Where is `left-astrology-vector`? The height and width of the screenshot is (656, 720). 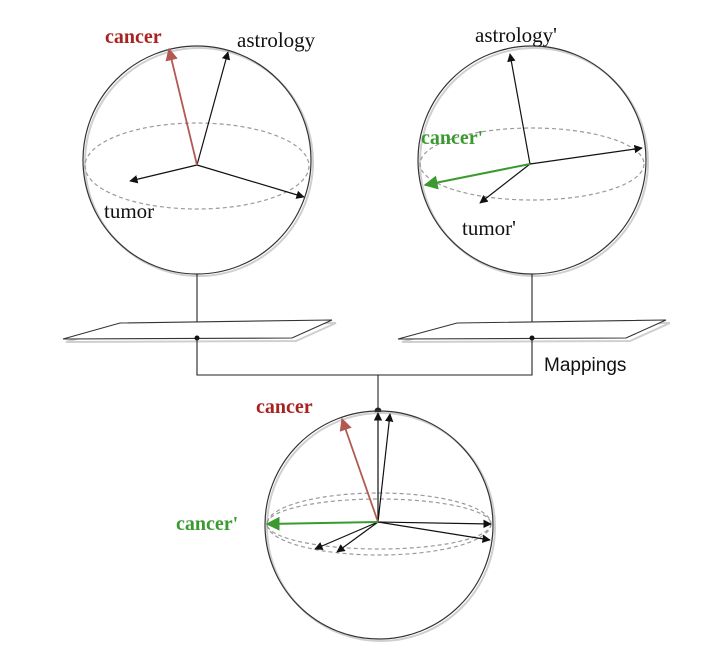 left-astrology-vector is located at coordinates (213, 108).